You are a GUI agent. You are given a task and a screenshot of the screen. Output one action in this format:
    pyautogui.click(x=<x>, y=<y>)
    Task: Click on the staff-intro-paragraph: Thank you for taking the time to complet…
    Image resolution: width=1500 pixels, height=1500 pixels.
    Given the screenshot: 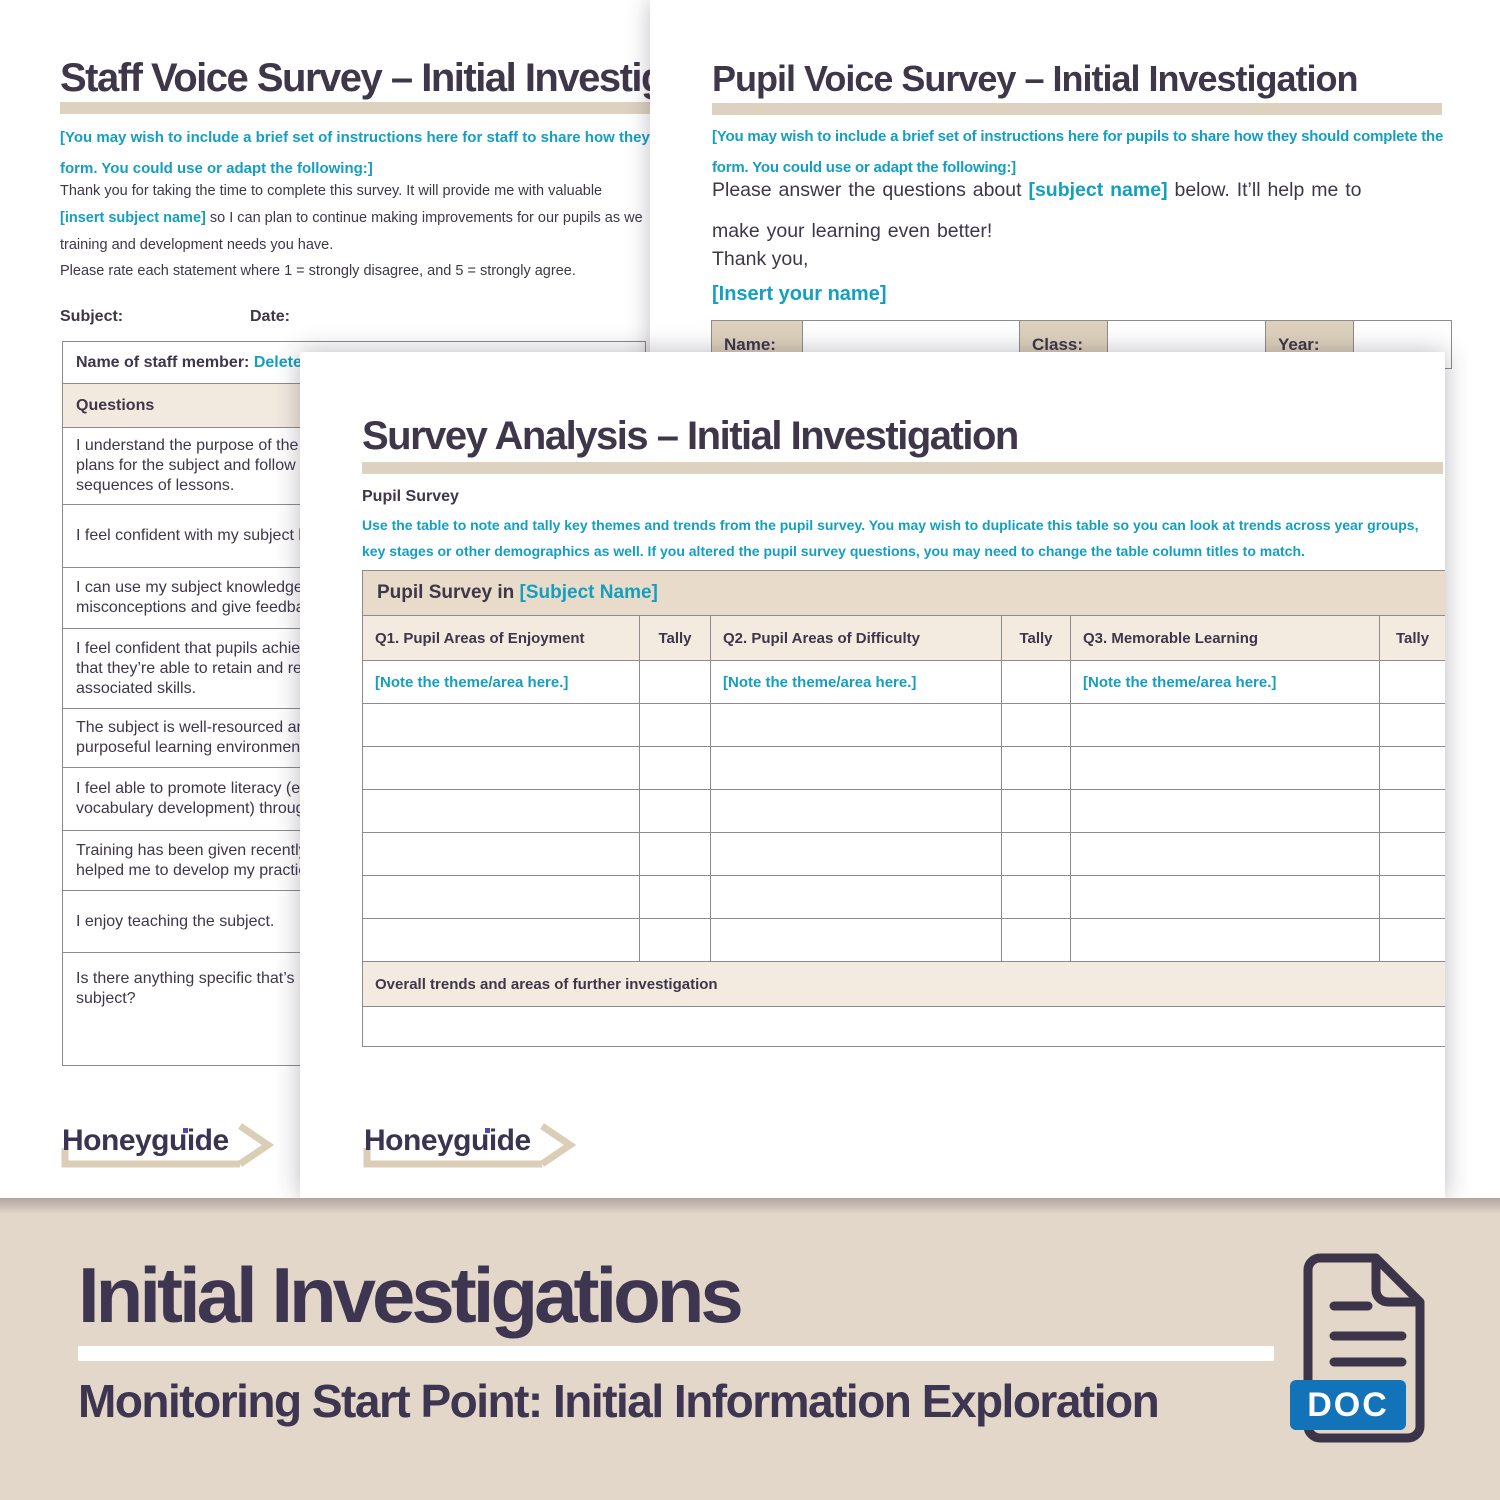 What is the action you would take?
    pyautogui.click(x=351, y=218)
    